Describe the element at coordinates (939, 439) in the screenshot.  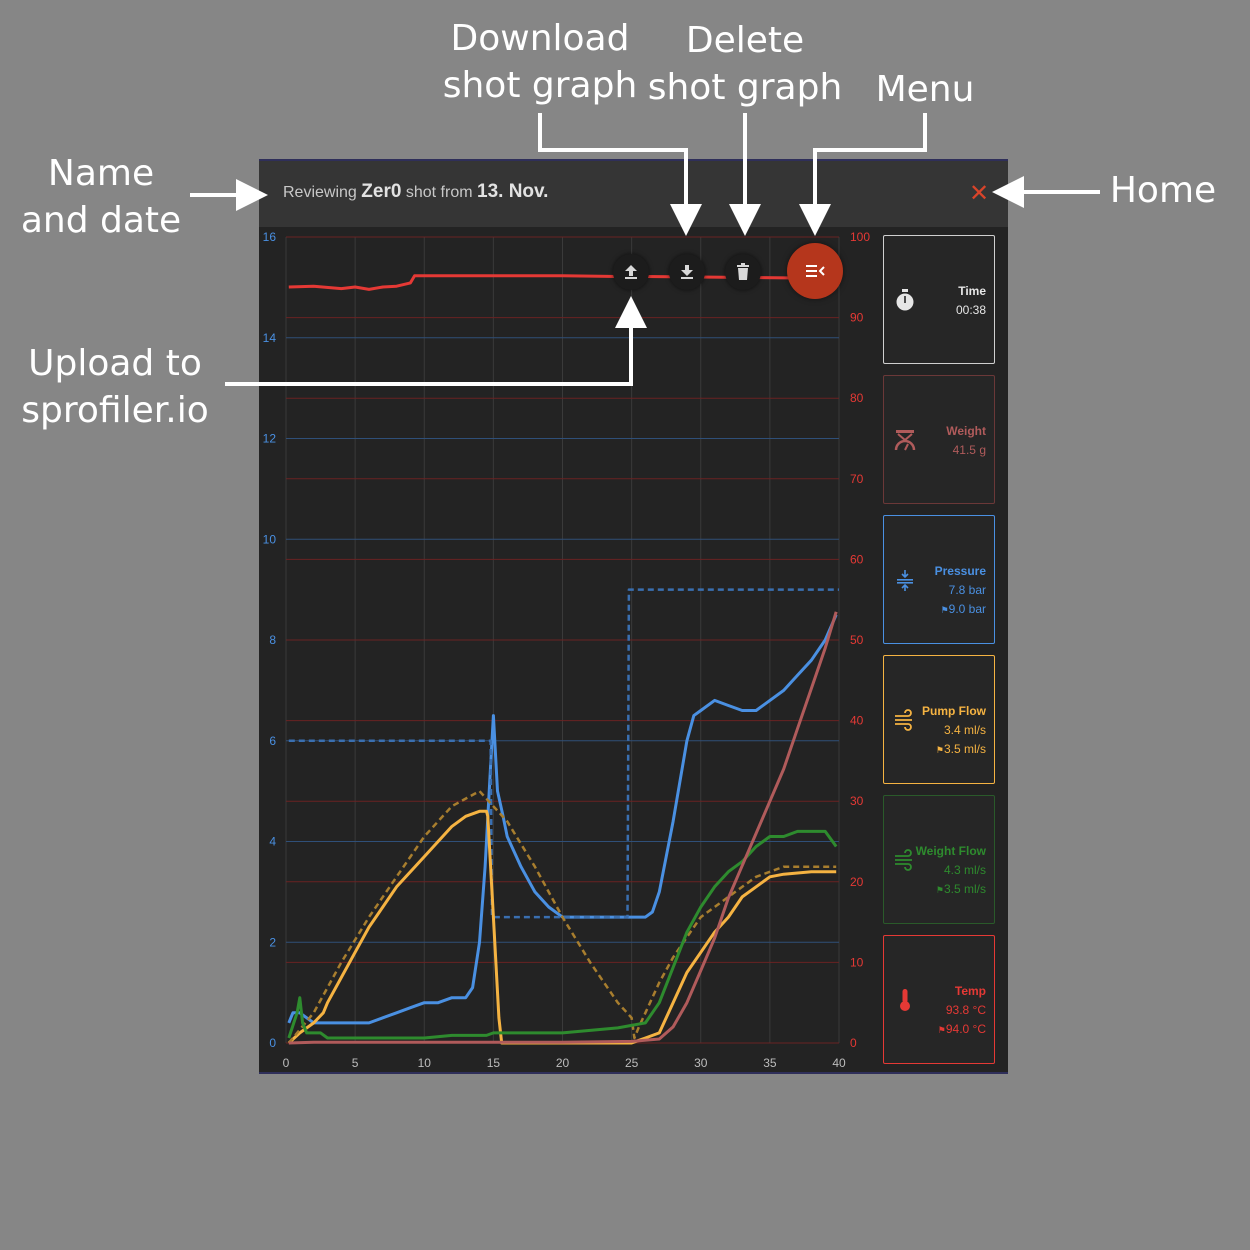
I see `weight-card: Weight 41.5 g` at that location.